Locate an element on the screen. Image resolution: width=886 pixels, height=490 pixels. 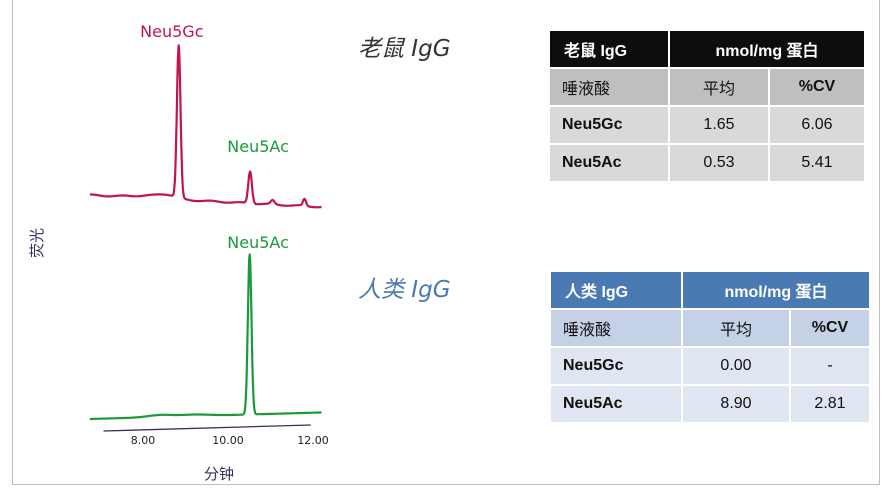
table-cell: 0.00 is located at coordinates (736, 366).